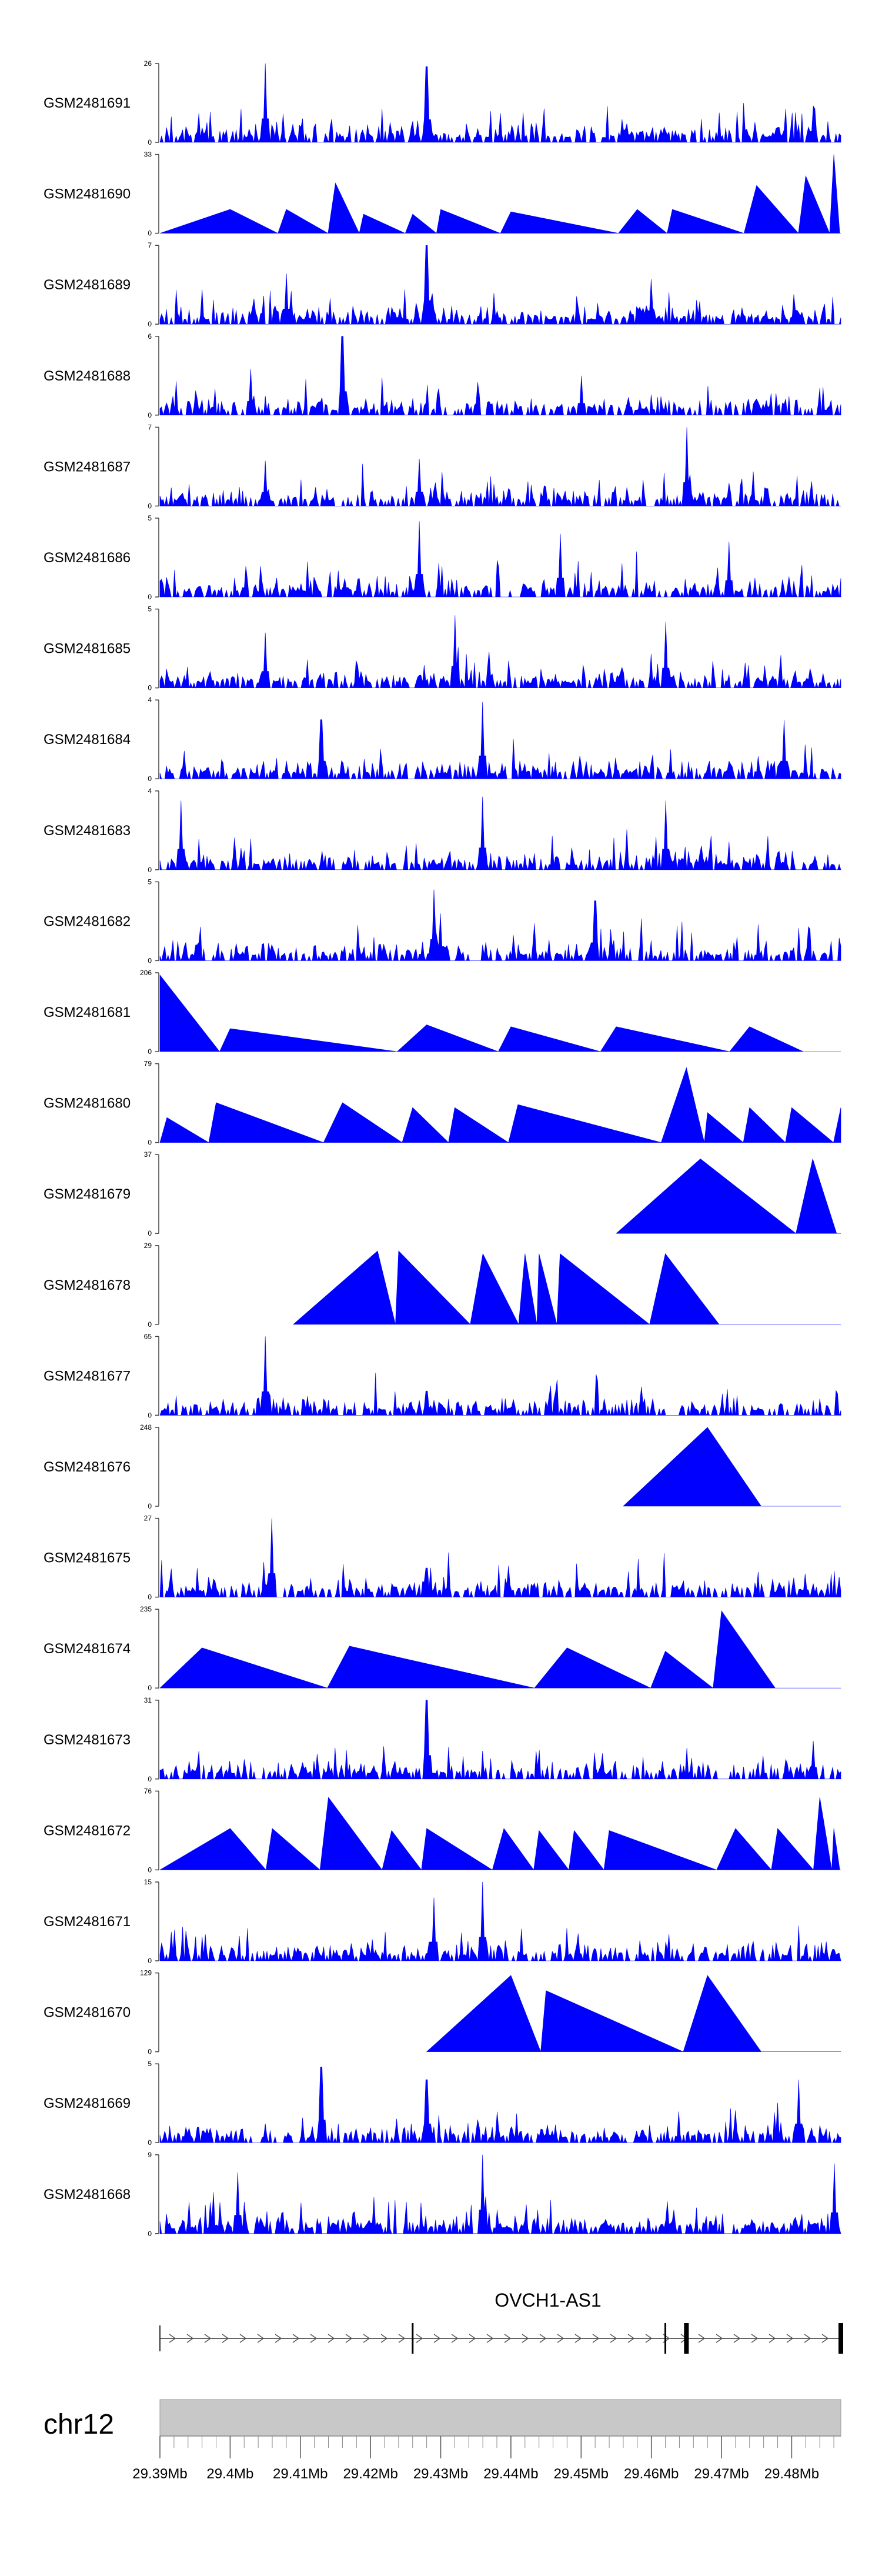 Image resolution: width=882 pixels, height=2576 pixels. I want to click on y-max-label: 31, so click(148, 1700).